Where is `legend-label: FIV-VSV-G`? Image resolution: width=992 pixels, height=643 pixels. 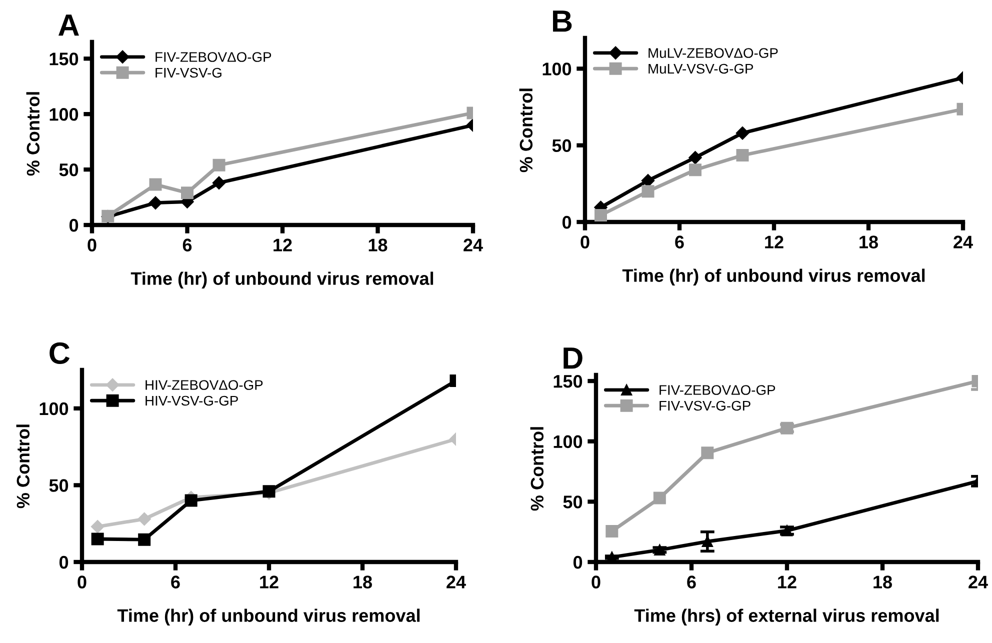
legend-label: FIV-VSV-G is located at coordinates (189, 73).